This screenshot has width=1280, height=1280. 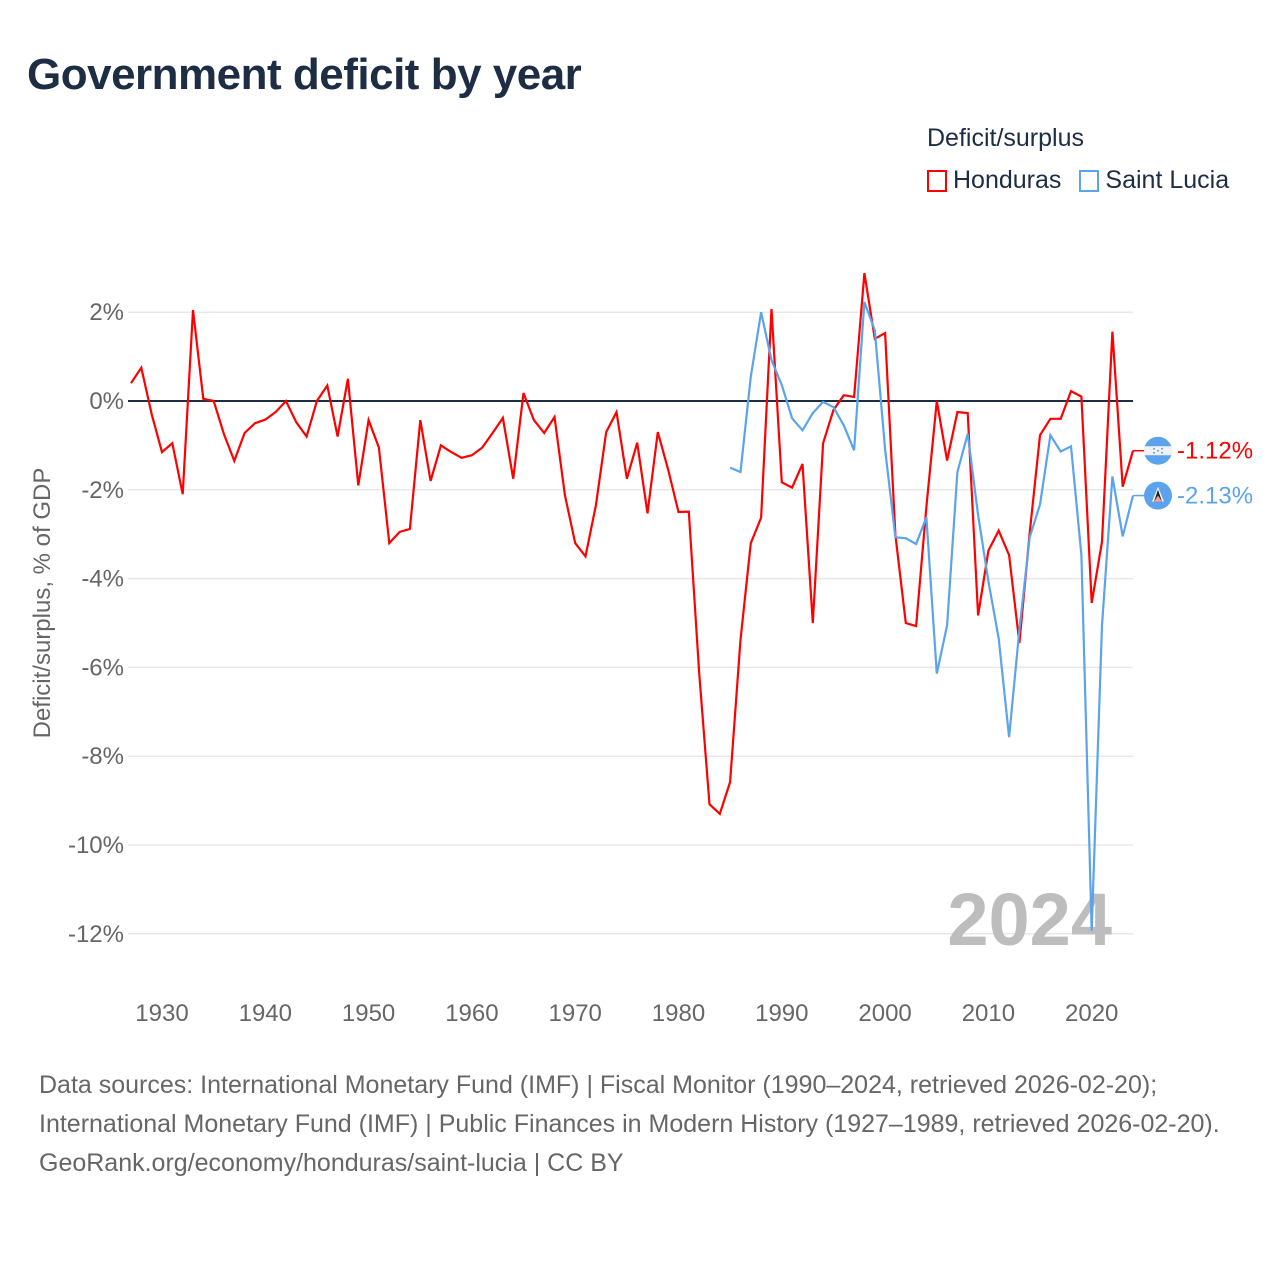 I want to click on x-tick-label: 2010, so click(x=988, y=1013).